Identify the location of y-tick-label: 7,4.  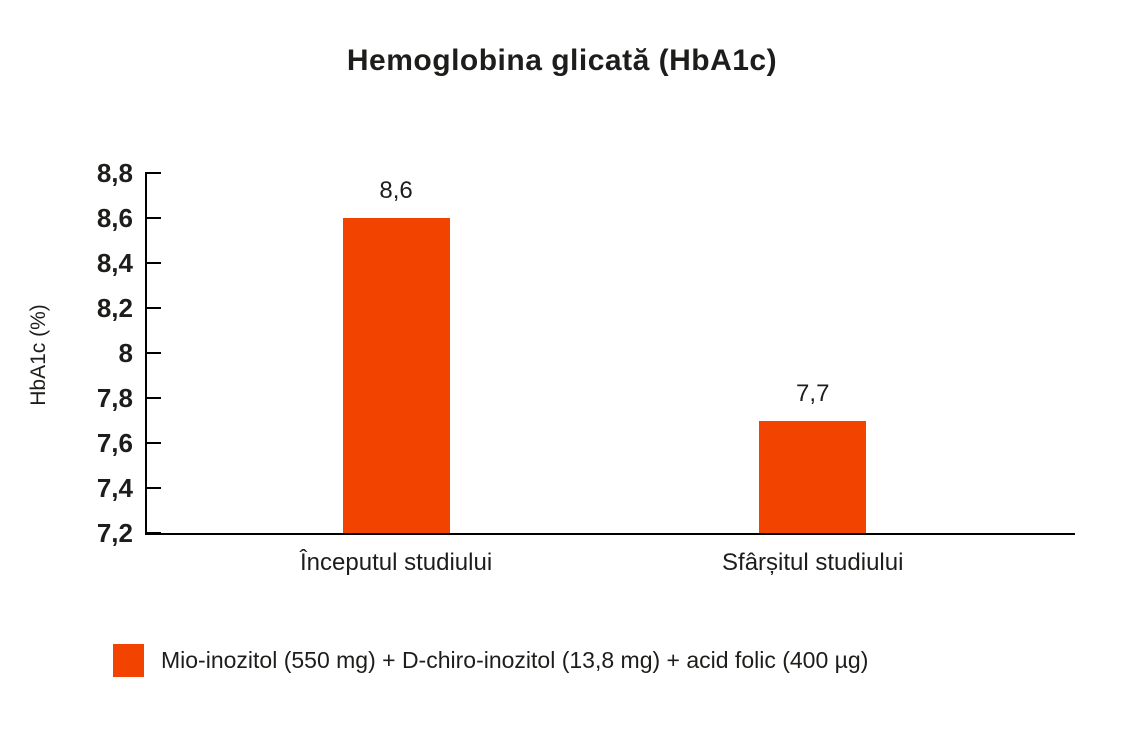
(114, 488).